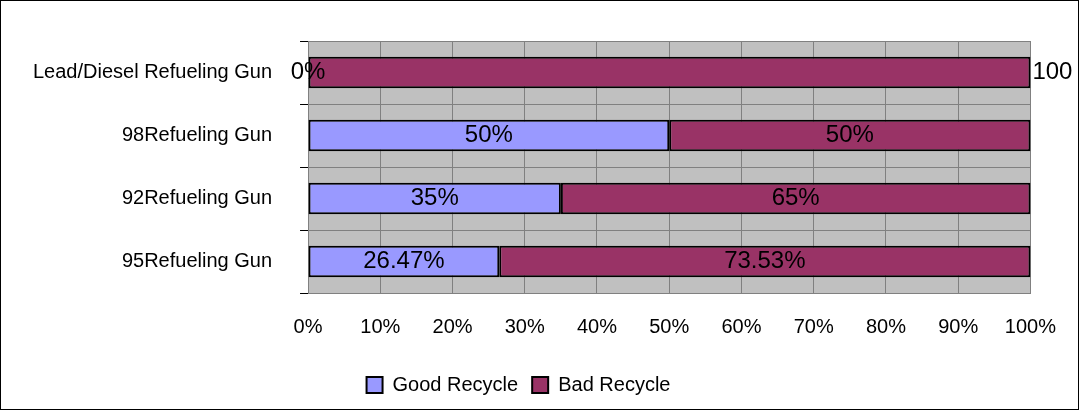 This screenshot has width=1079, height=410. I want to click on y-tick-label: 98Refueling Gun, so click(197, 134).